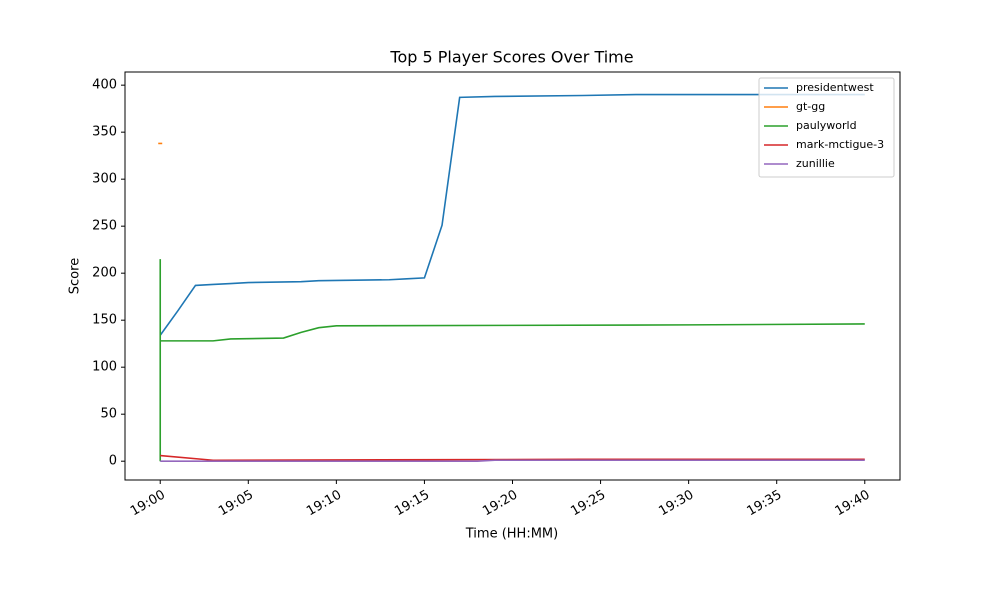 Image resolution: width=1000 pixels, height=604 pixels. I want to click on legend-label: paulyworld, so click(826, 125).